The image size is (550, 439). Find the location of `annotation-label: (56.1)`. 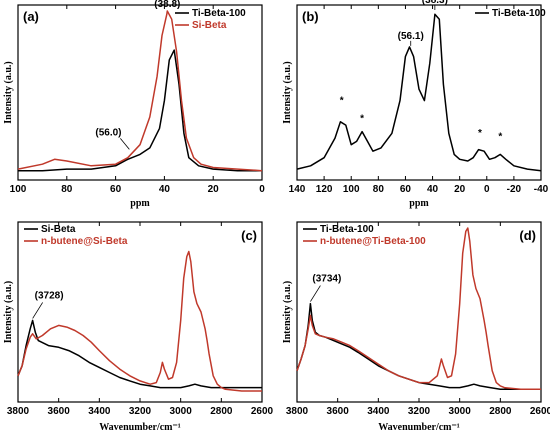

annotation-label: (56.1) is located at coordinates (411, 36).